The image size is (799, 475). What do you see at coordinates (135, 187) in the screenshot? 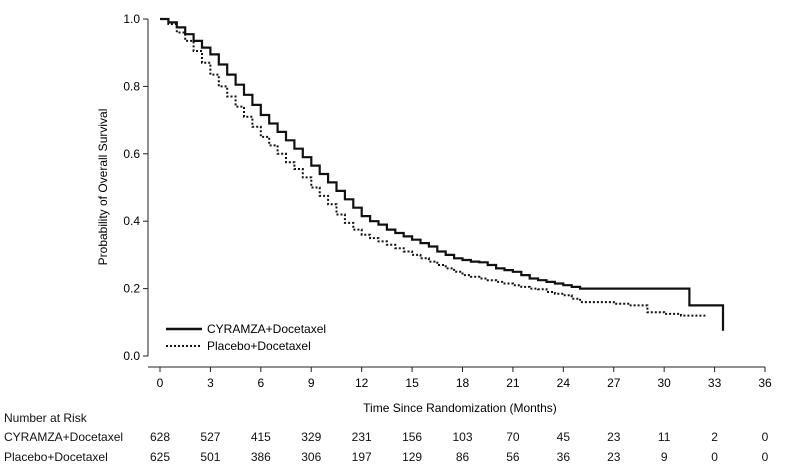
I see `y-axis-ticks: 0.0 0.2 0.4 0.6 0.8 1.0` at bounding box center [135, 187].